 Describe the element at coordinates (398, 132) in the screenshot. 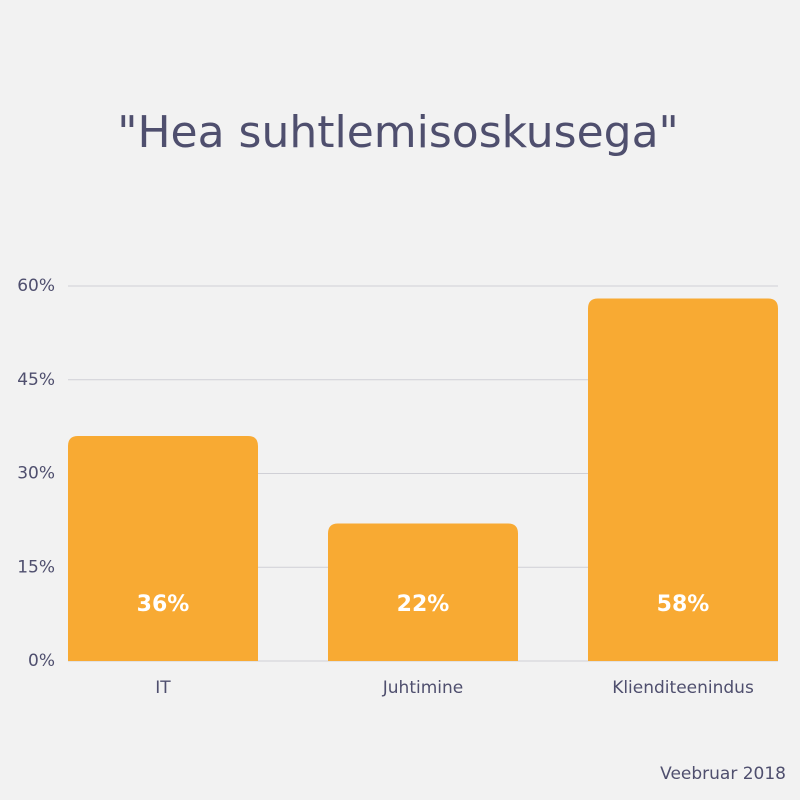

I see `chart-title: "Hea suhtlemisoskusega"` at that location.